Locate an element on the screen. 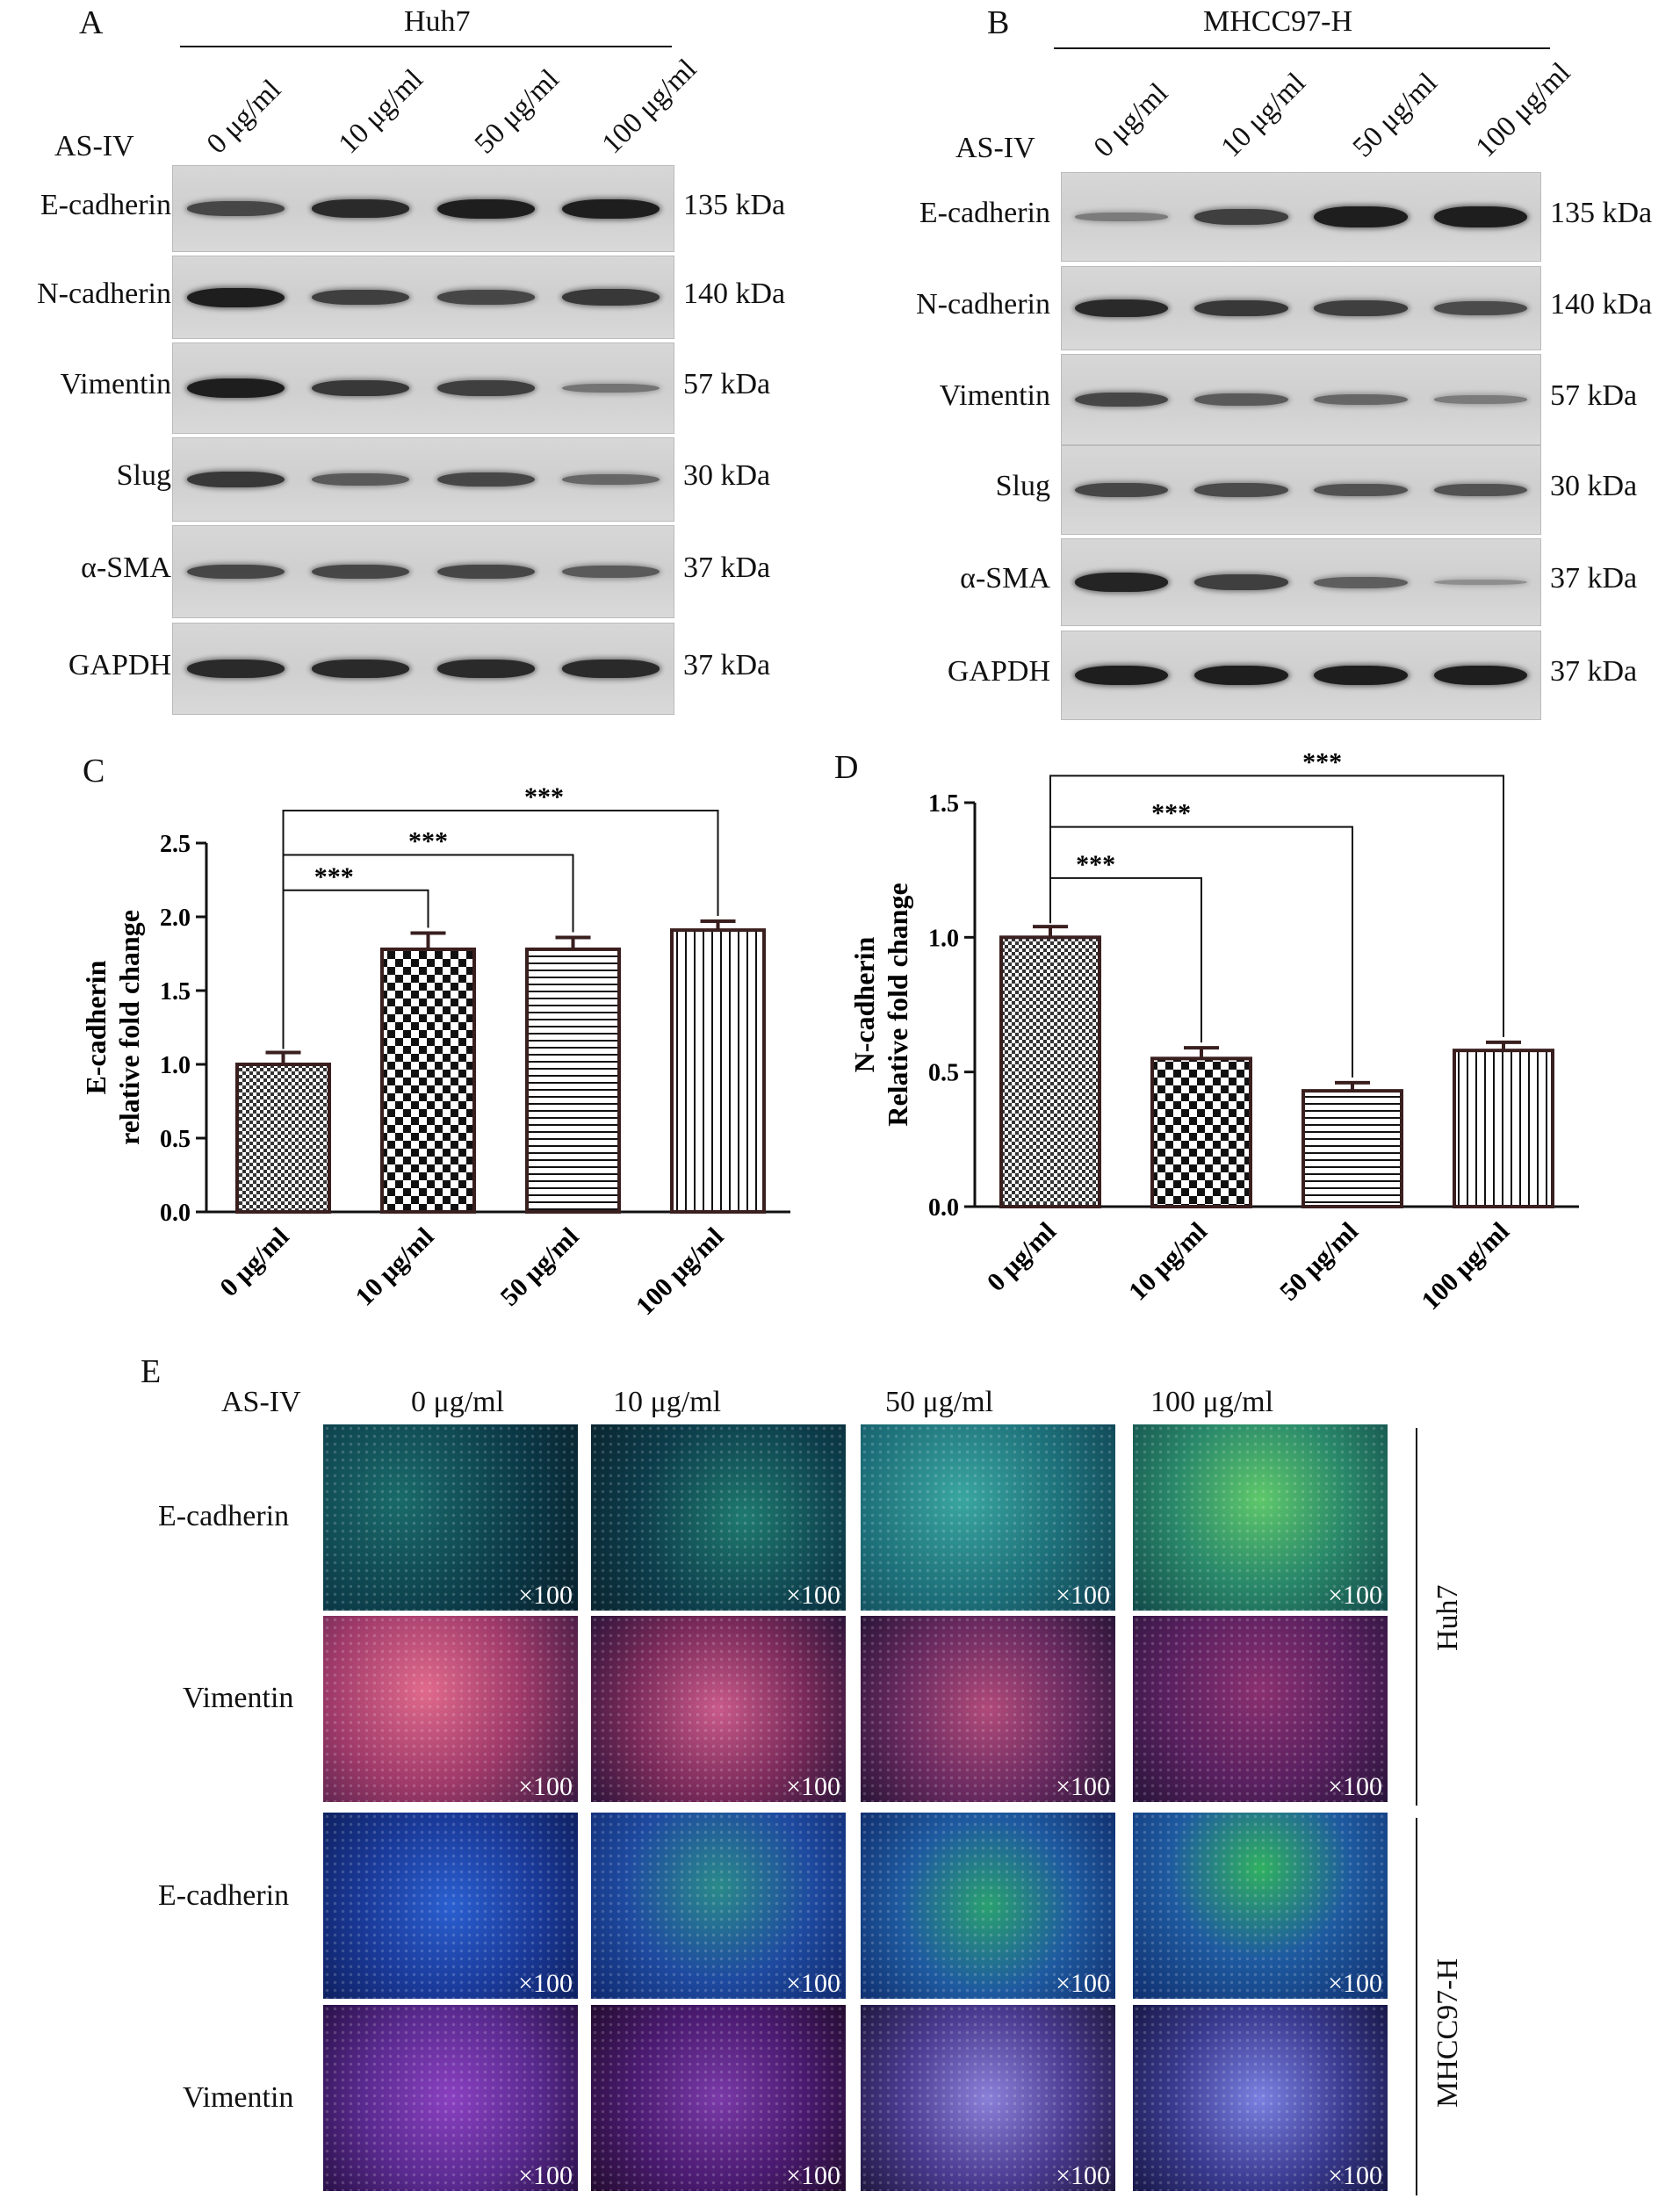 The width and height of the screenshot is (1680, 2206). x-tick-label: 10 μg/ml is located at coordinates (1168, 1262).